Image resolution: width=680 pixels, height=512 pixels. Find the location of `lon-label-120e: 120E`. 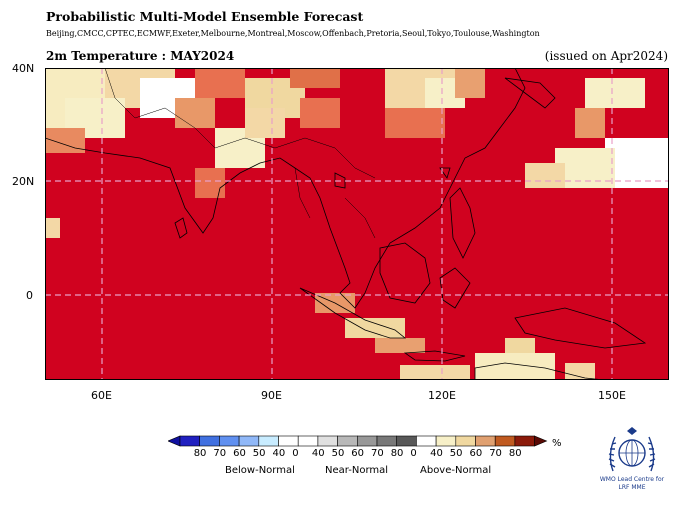

lon-label-120e: 120E is located at coordinates (442, 395).